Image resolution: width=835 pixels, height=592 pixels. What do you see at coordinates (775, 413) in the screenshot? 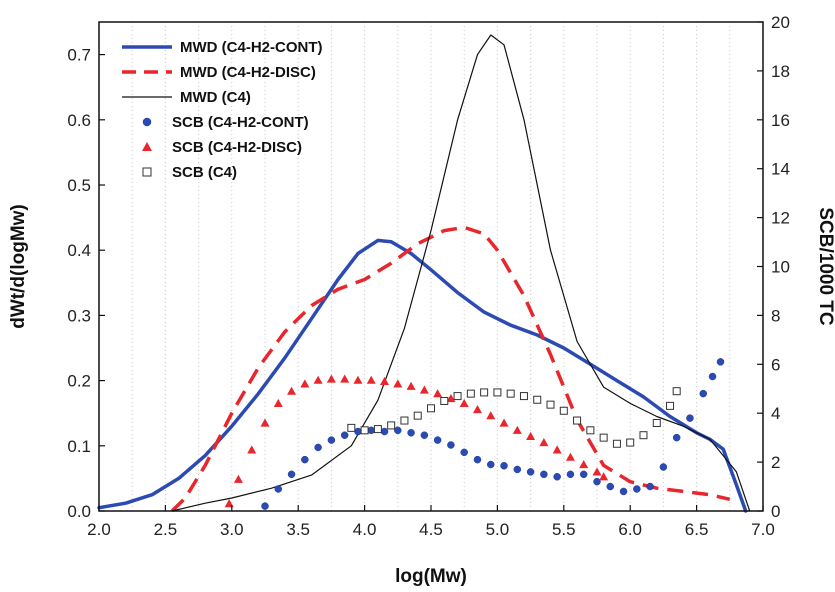
I see `y2-tick-label: 4` at bounding box center [775, 413].